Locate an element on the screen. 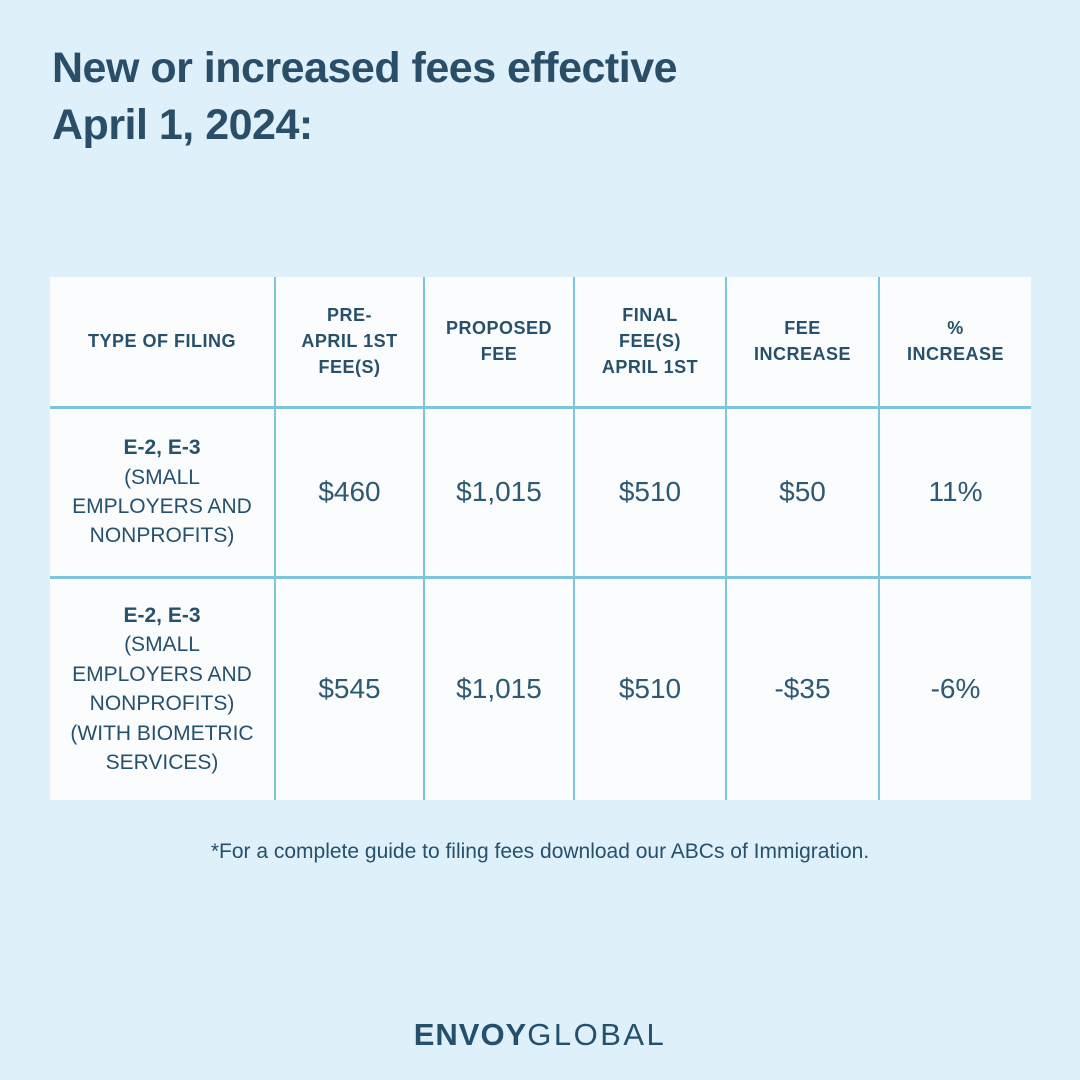 The height and width of the screenshot is (1080, 1080). envoy-global-logo: ENVOYGLOBAL is located at coordinates (540, 1034).